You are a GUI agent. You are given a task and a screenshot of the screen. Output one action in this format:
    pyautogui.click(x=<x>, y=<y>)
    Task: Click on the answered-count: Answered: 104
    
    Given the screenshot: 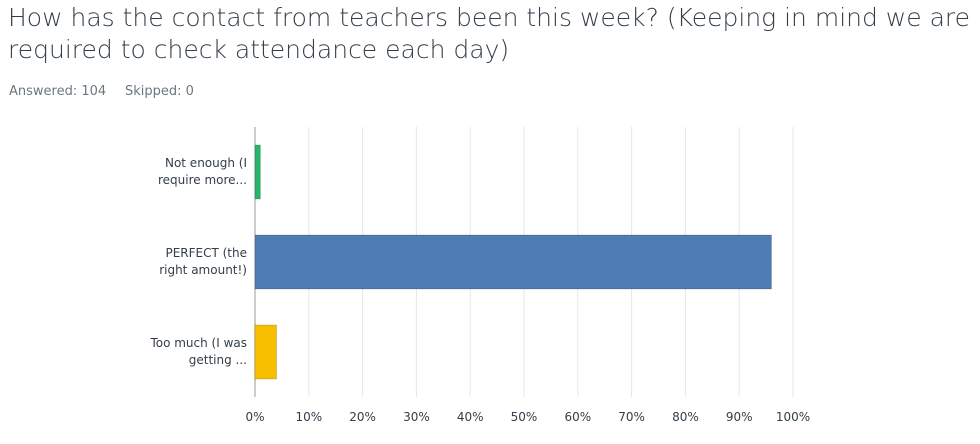 What is the action you would take?
    pyautogui.click(x=58, y=91)
    